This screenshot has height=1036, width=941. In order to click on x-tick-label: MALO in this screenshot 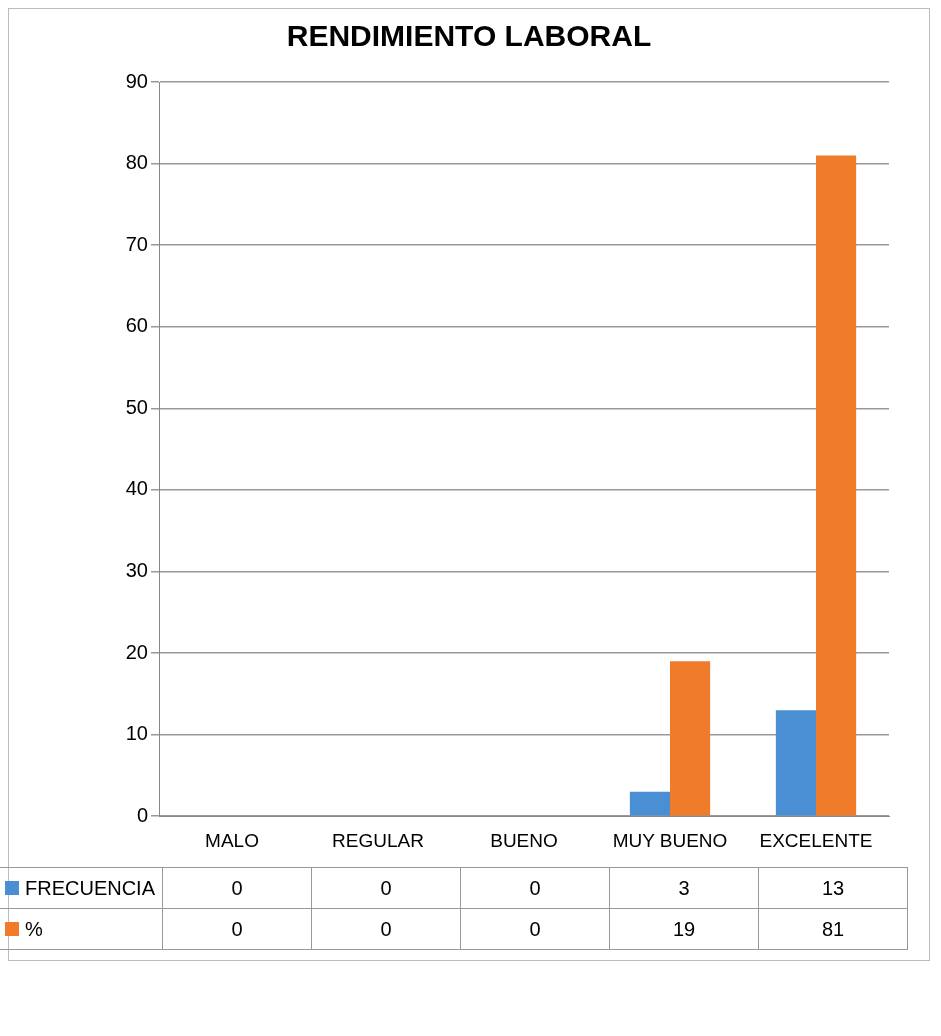, I will do `click(232, 840)`.